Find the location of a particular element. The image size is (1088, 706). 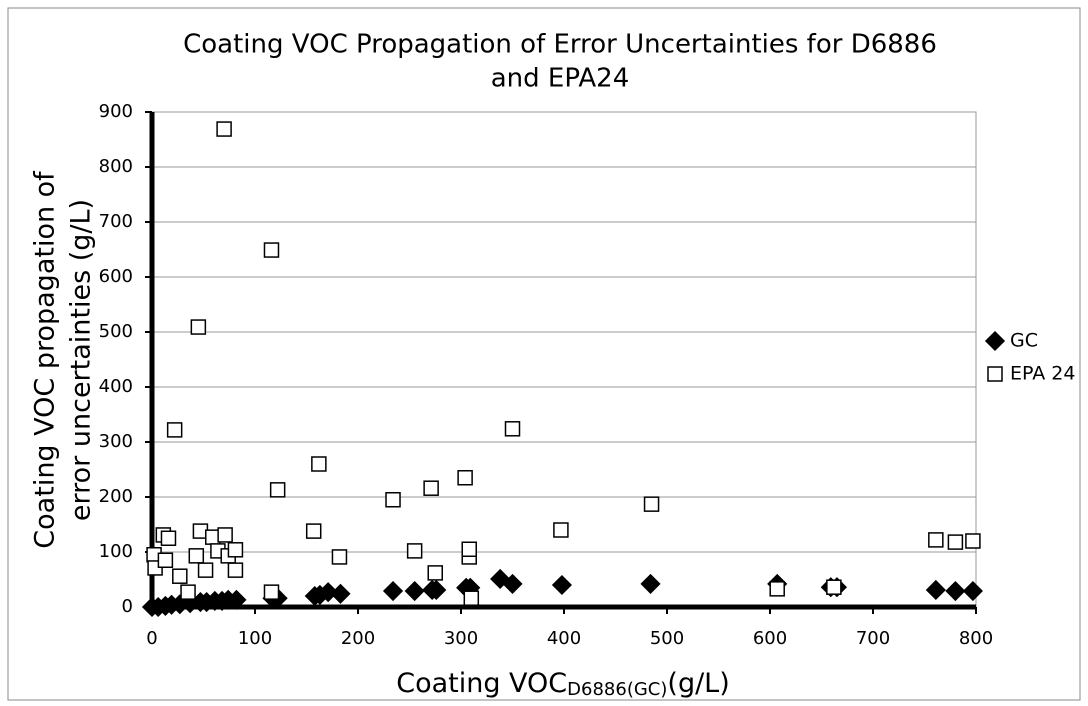

y-axis-title: Coating VOC propagation of is located at coordinates (45, 359).